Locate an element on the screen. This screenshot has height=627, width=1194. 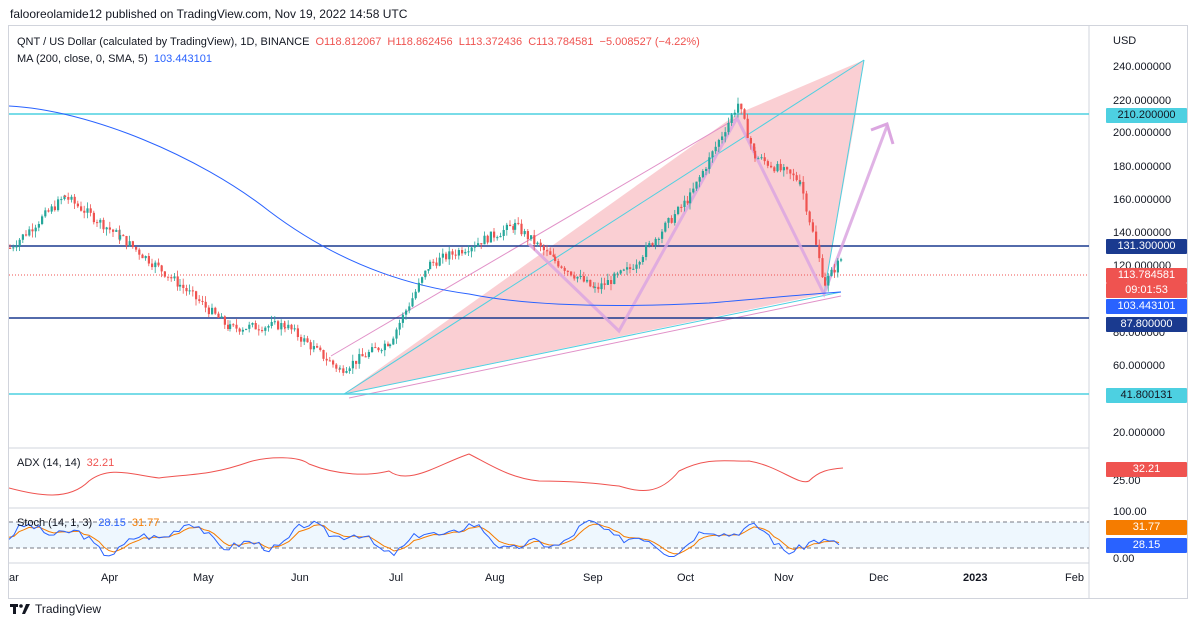
badge-adx: 32.21 is located at coordinates (1146, 469).